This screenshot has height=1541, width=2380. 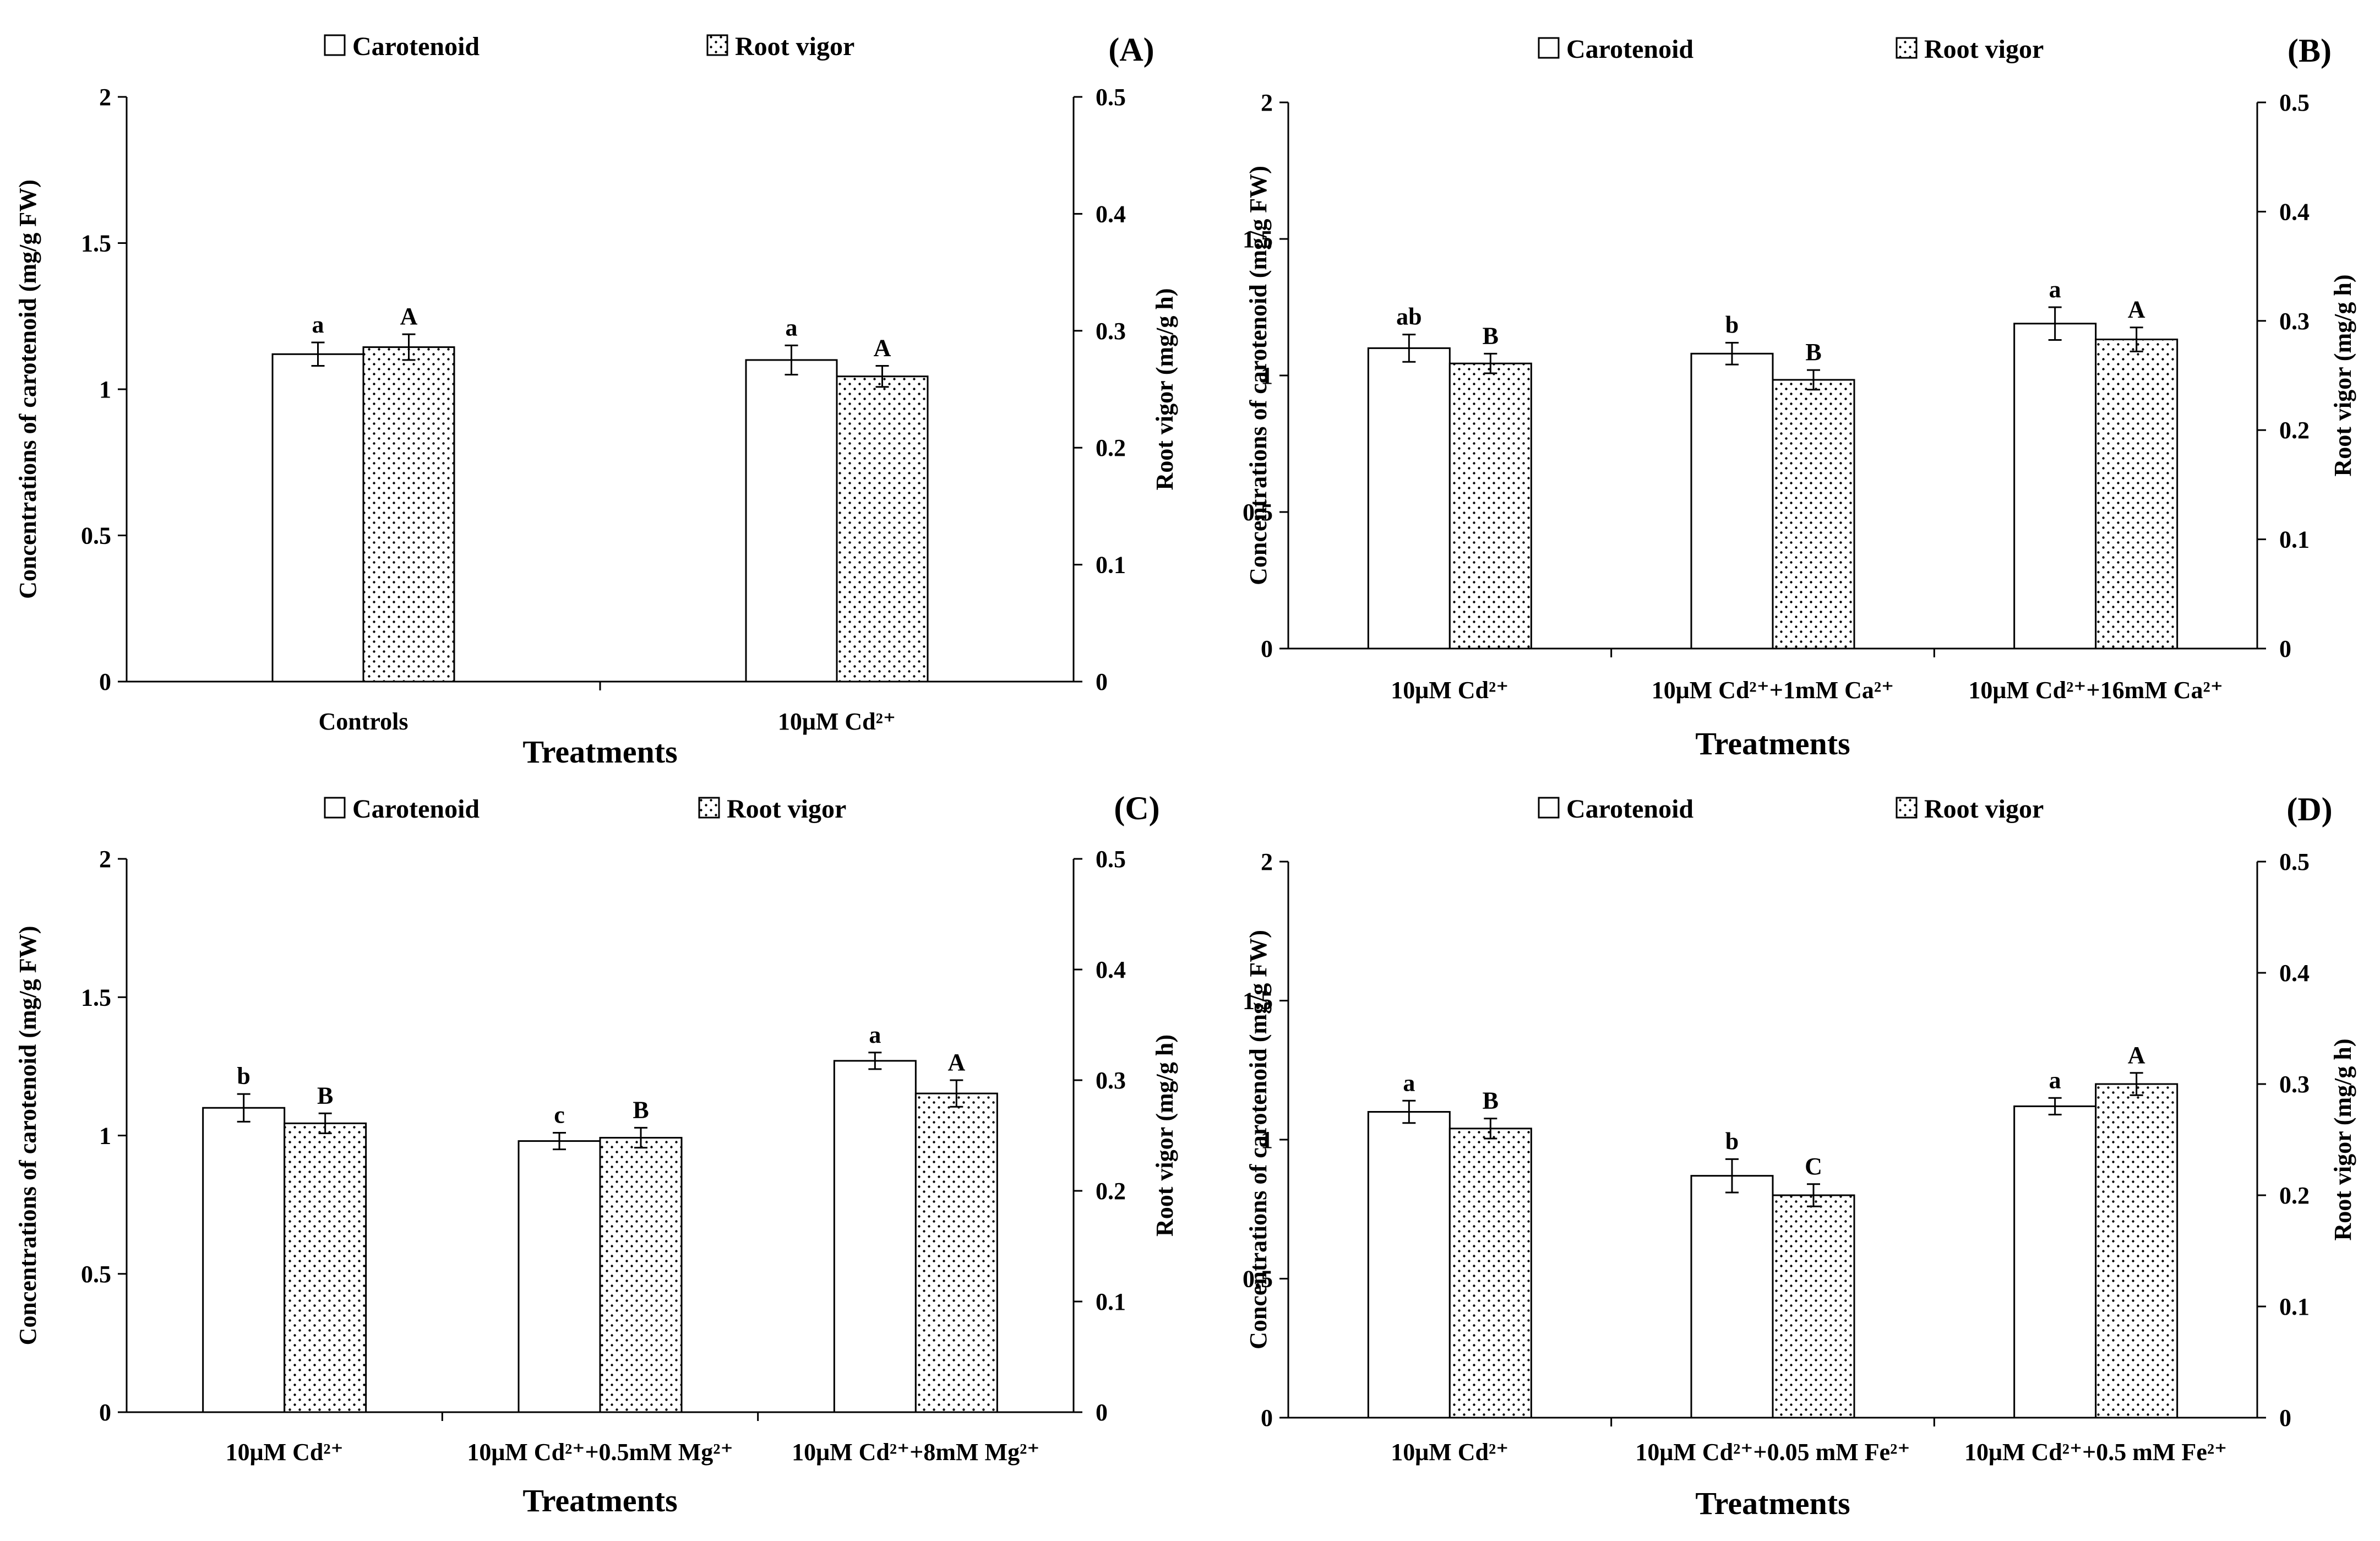 I want to click on category-label: 10μM Cd²⁺+16mM Ca²⁺, so click(x=2095, y=691).